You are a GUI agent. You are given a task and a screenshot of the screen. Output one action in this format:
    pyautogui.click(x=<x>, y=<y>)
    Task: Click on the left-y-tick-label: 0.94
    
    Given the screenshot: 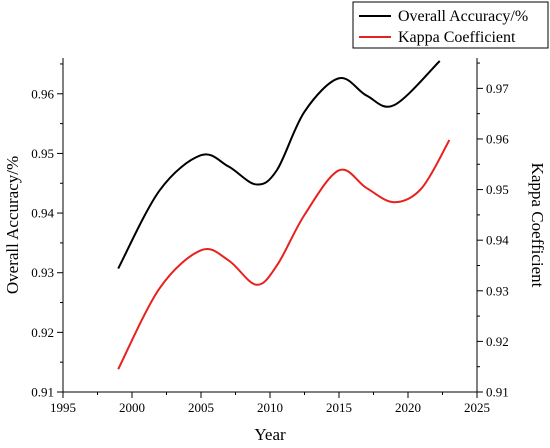 What is the action you would take?
    pyautogui.click(x=42, y=213)
    